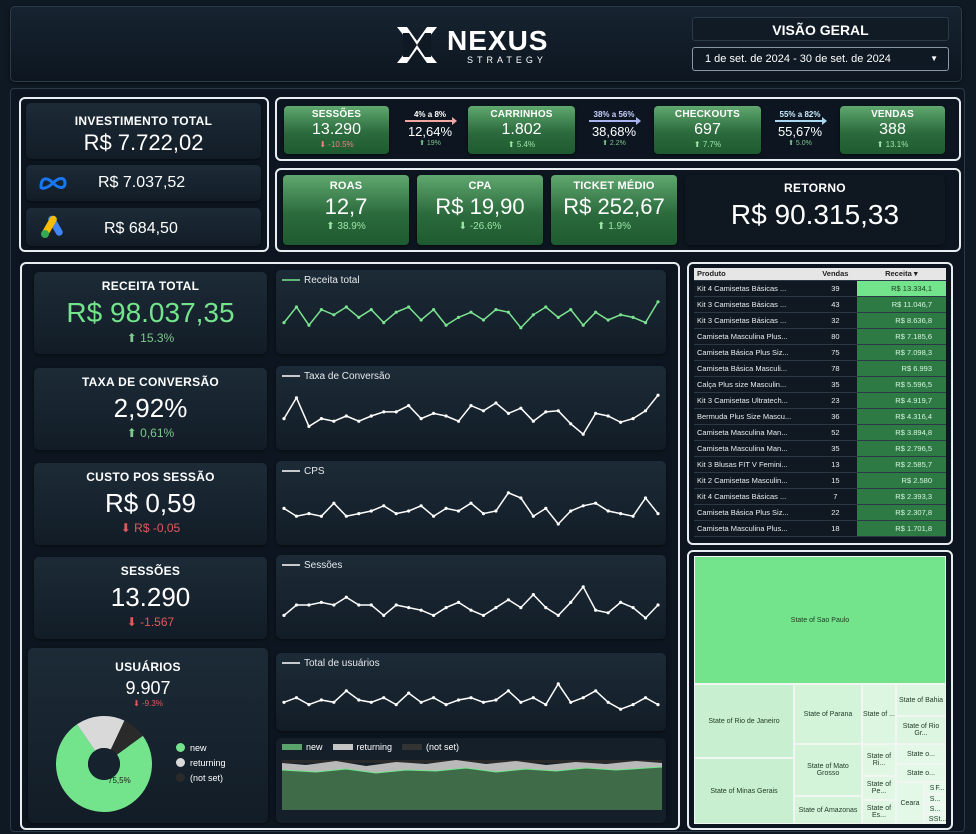  I want to click on table-row: Camiseta Masculina Plus... 80 R$ 7.185,6, so click(820, 336).